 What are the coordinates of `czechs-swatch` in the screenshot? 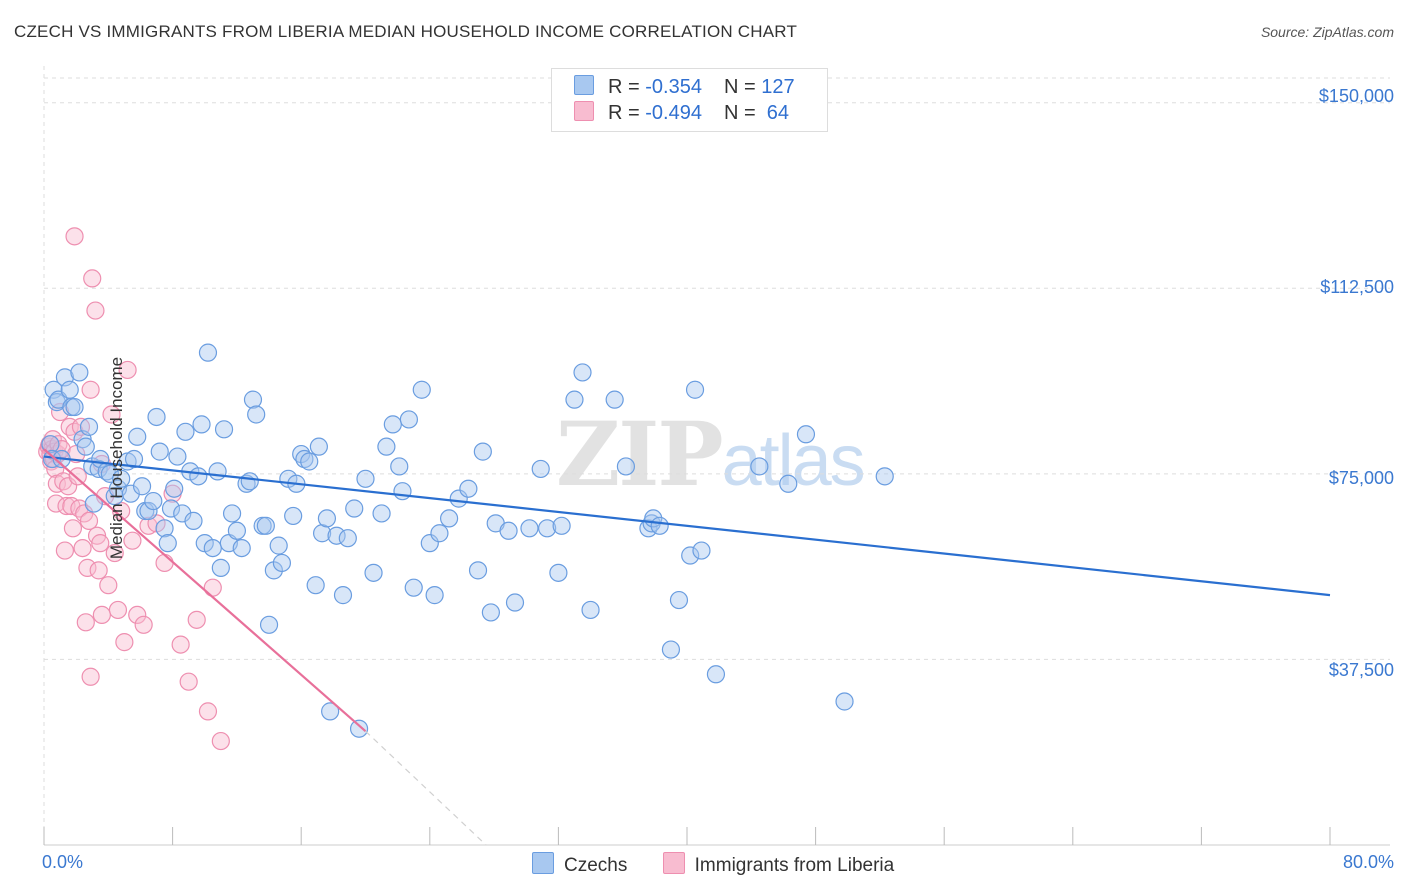 It's located at (584, 85).